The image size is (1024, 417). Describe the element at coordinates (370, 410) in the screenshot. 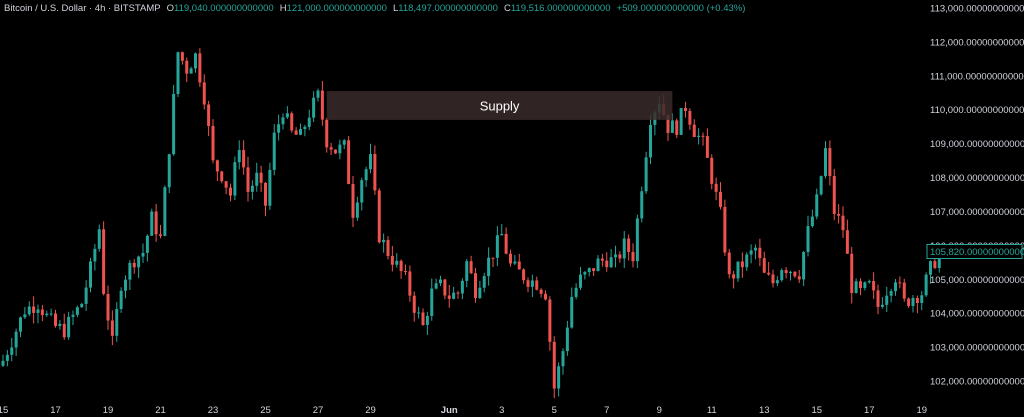

I see `x-tick-label: 29` at that location.